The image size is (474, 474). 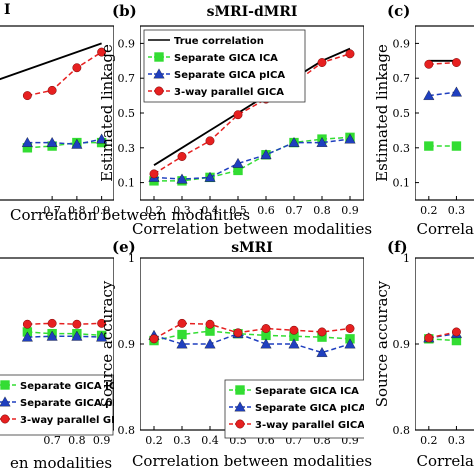 I want to click on y-tick-label: 0.5, so click(x=127, y=113).